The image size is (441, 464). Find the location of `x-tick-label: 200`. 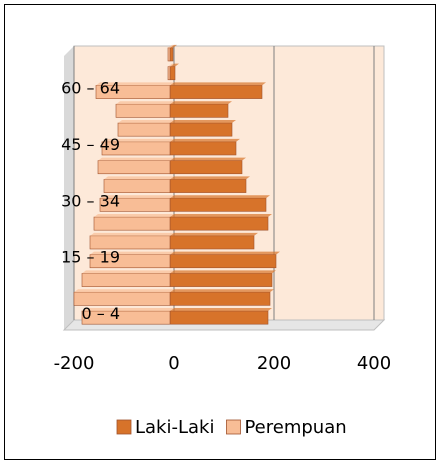

x-tick-label: 200 is located at coordinates (274, 363).